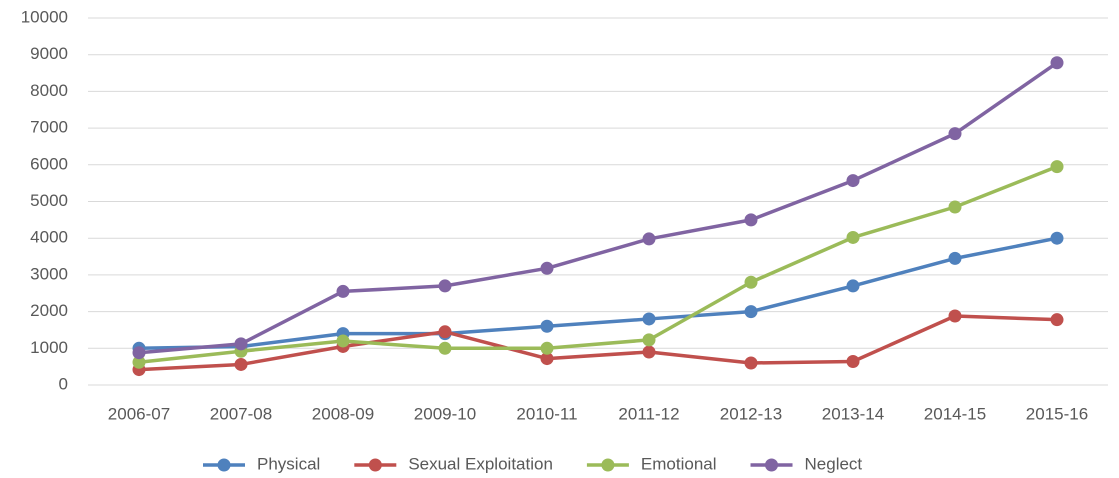 This screenshot has width=1119, height=478. What do you see at coordinates (49, 310) in the screenshot?
I see `y-tick-label: 2000` at bounding box center [49, 310].